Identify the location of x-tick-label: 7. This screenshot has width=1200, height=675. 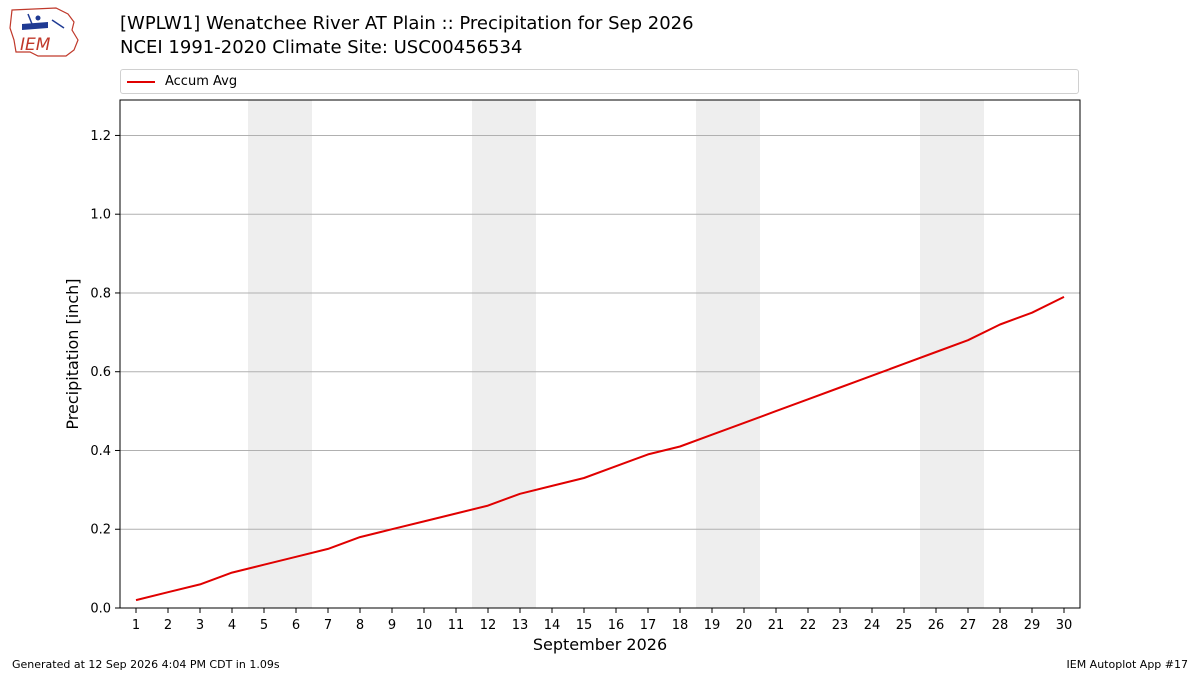
(328, 625).